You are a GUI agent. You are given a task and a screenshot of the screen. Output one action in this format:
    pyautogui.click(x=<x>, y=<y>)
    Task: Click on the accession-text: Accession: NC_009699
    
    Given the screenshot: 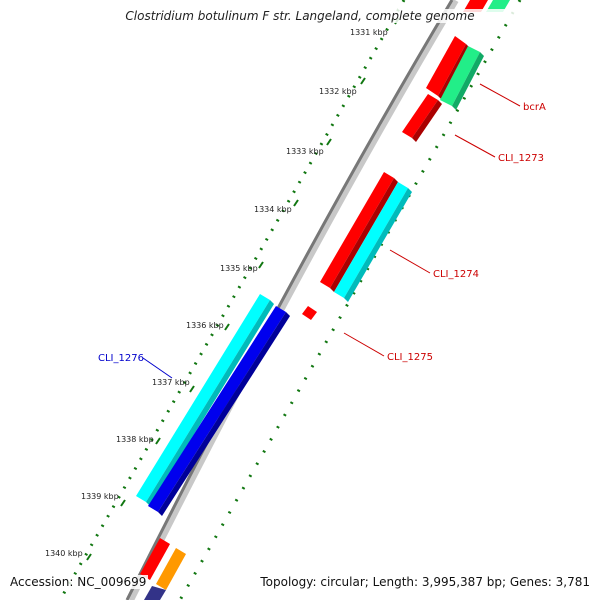 What is the action you would take?
    pyautogui.click(x=78, y=582)
    